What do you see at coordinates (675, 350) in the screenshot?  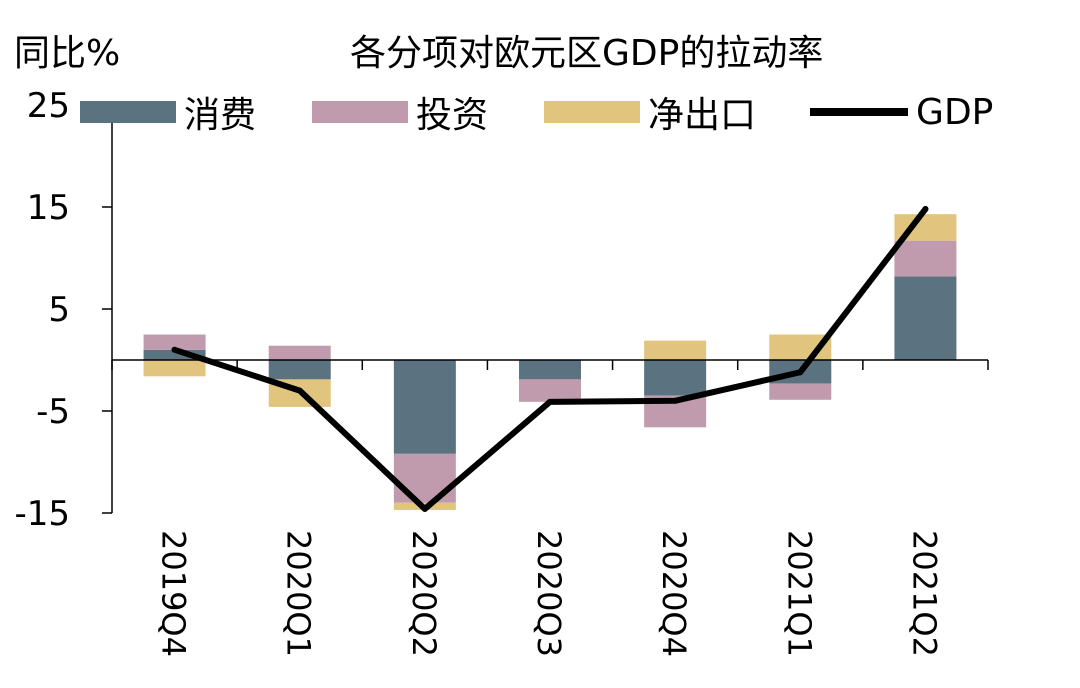 I see `bar-net-exports-2020Q4` at bounding box center [675, 350].